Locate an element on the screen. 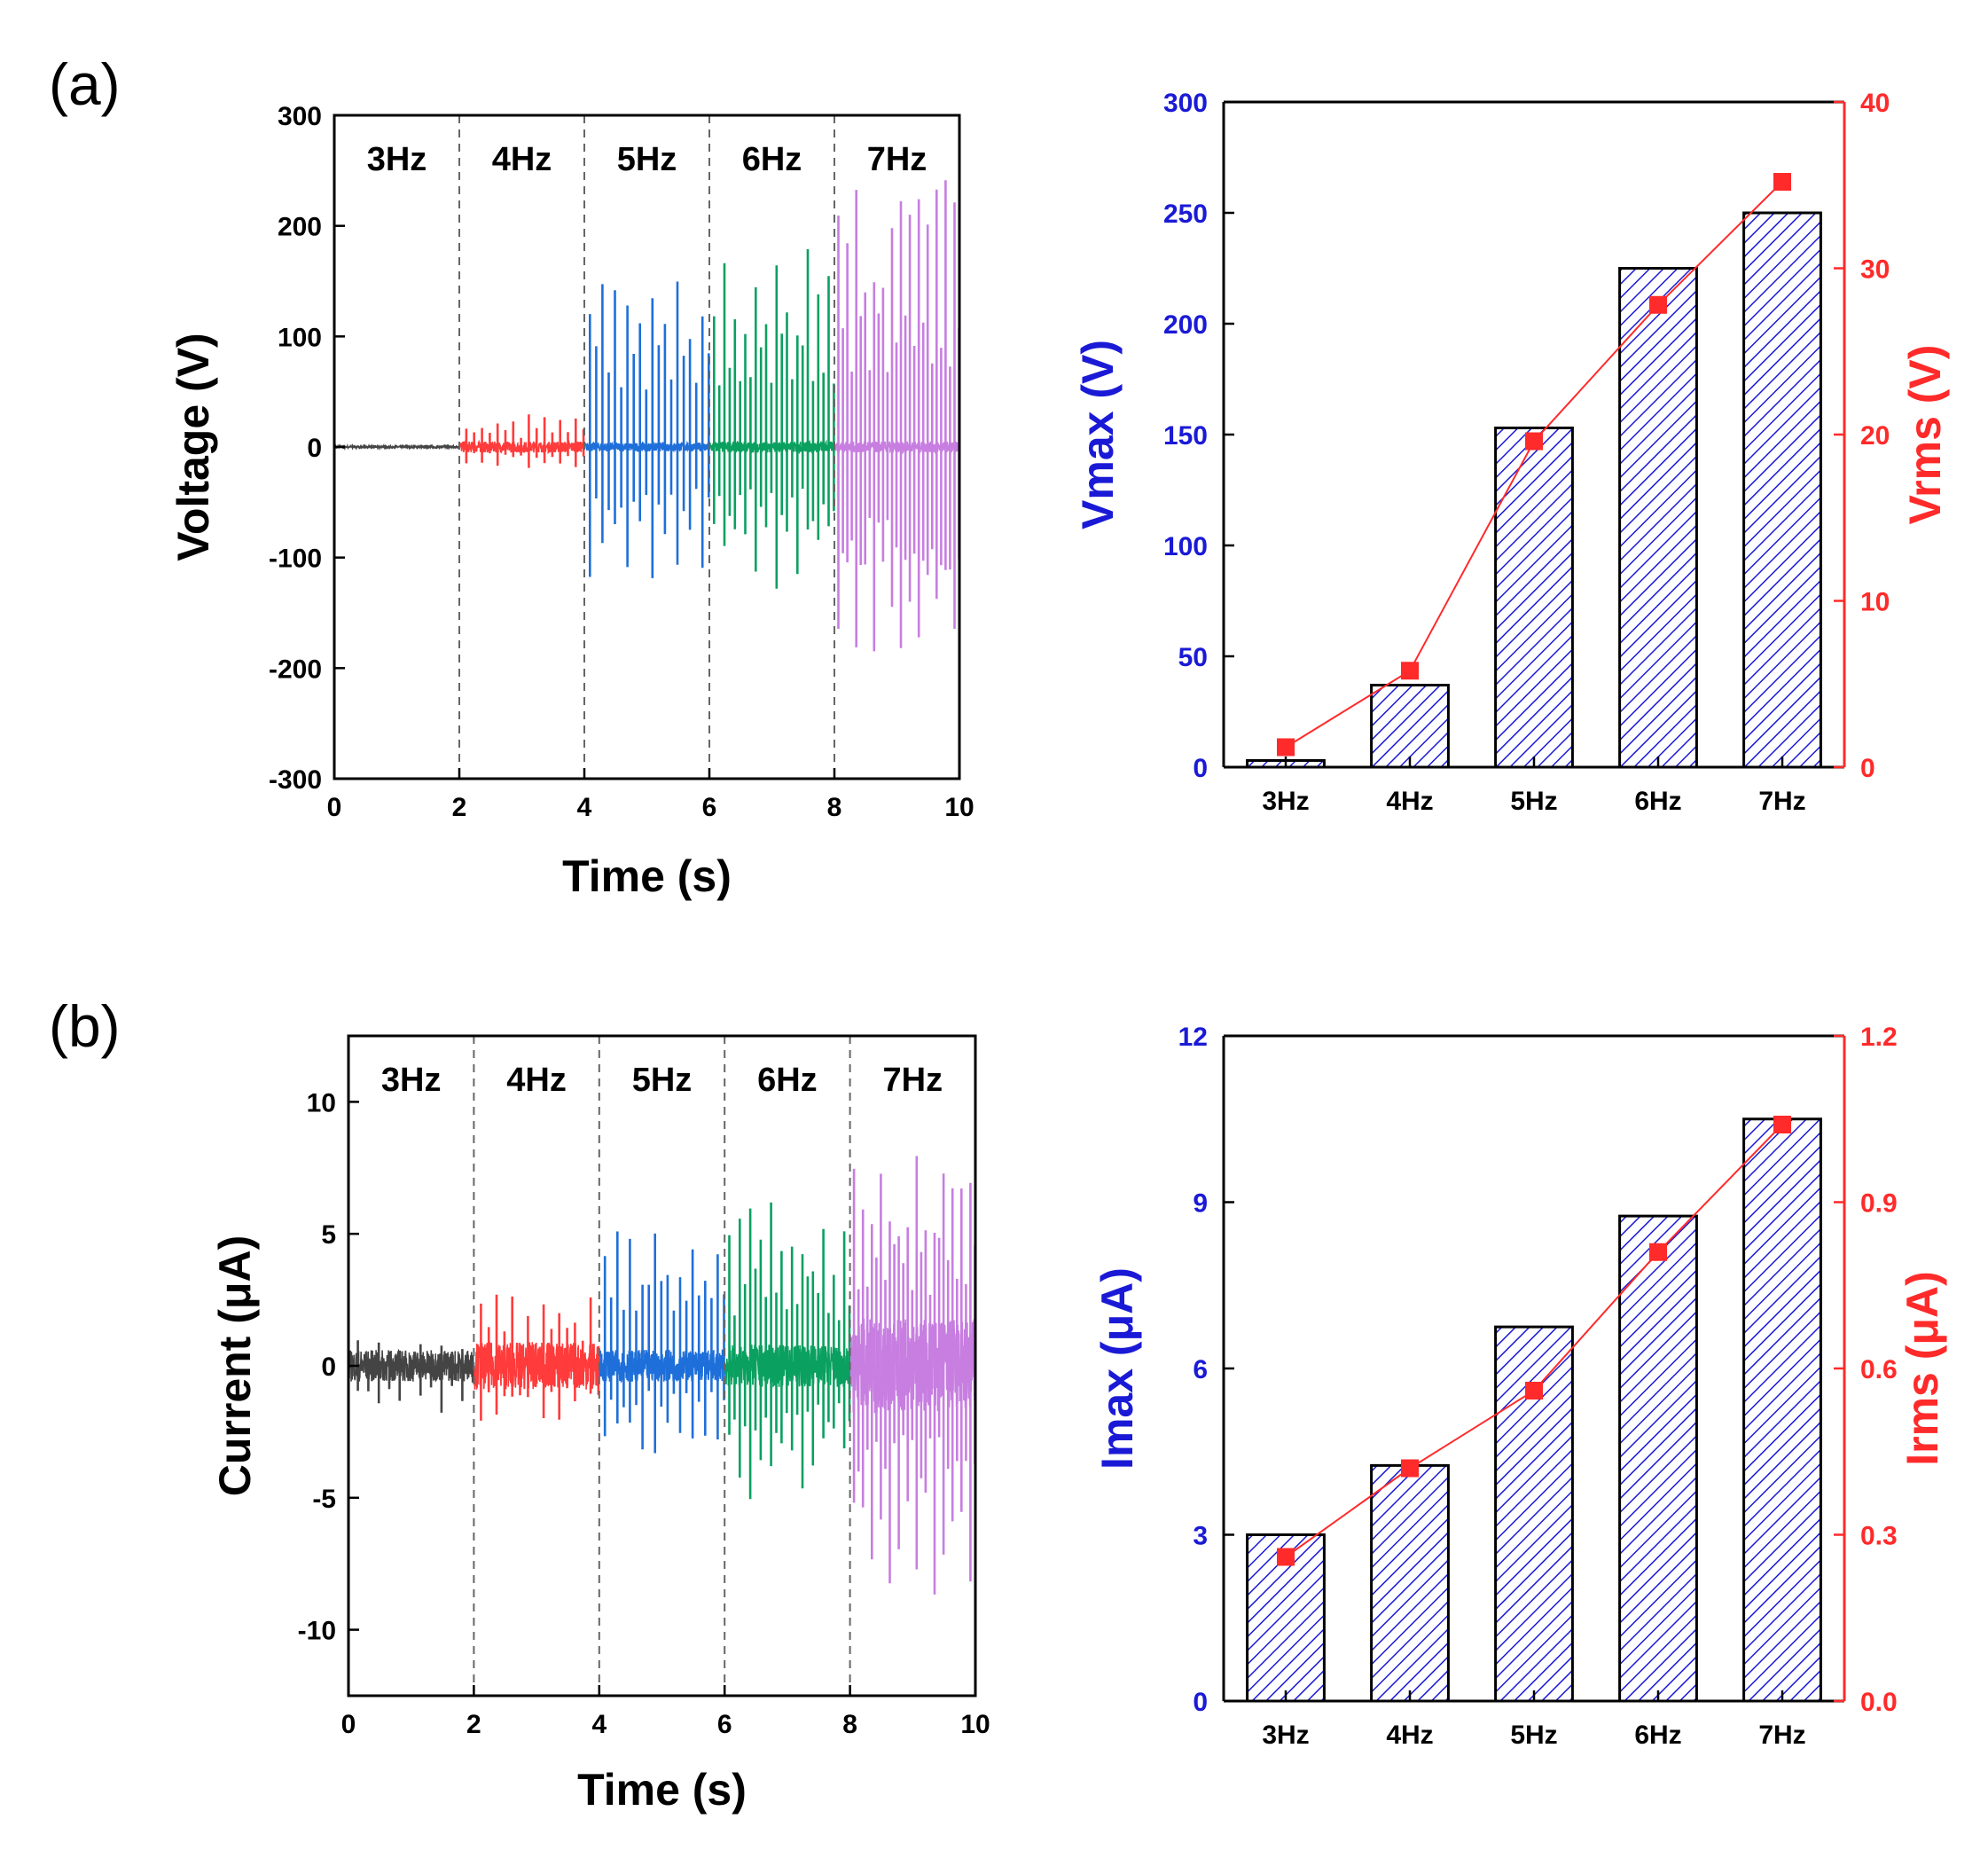 Image resolution: width=1988 pixels, height=1866 pixels. trace-noise-4Hz is located at coordinates (536, 1366).